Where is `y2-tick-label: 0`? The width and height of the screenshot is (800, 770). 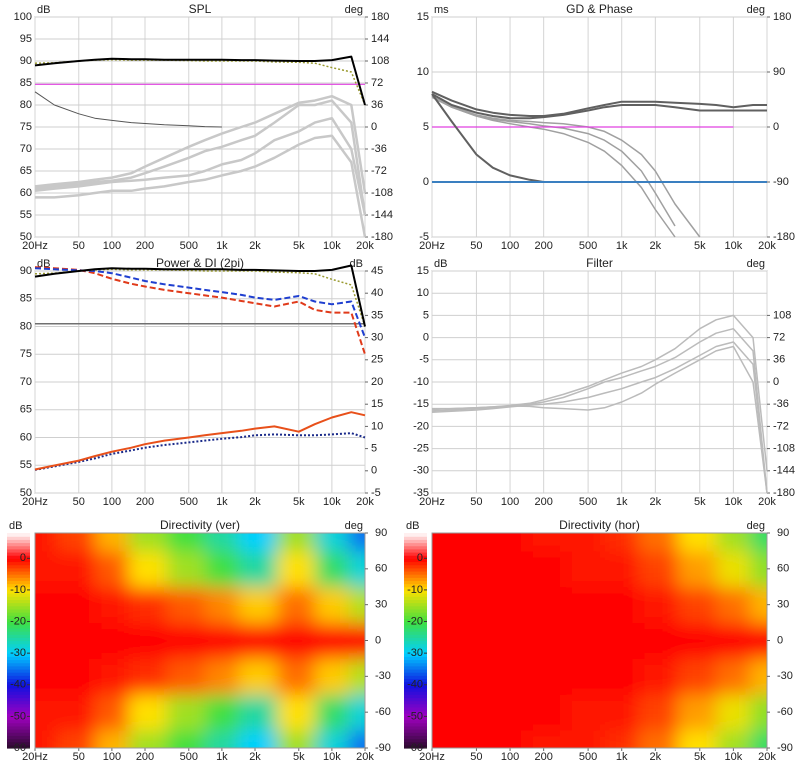
y2-tick-label: 0 is located at coordinates (374, 471).